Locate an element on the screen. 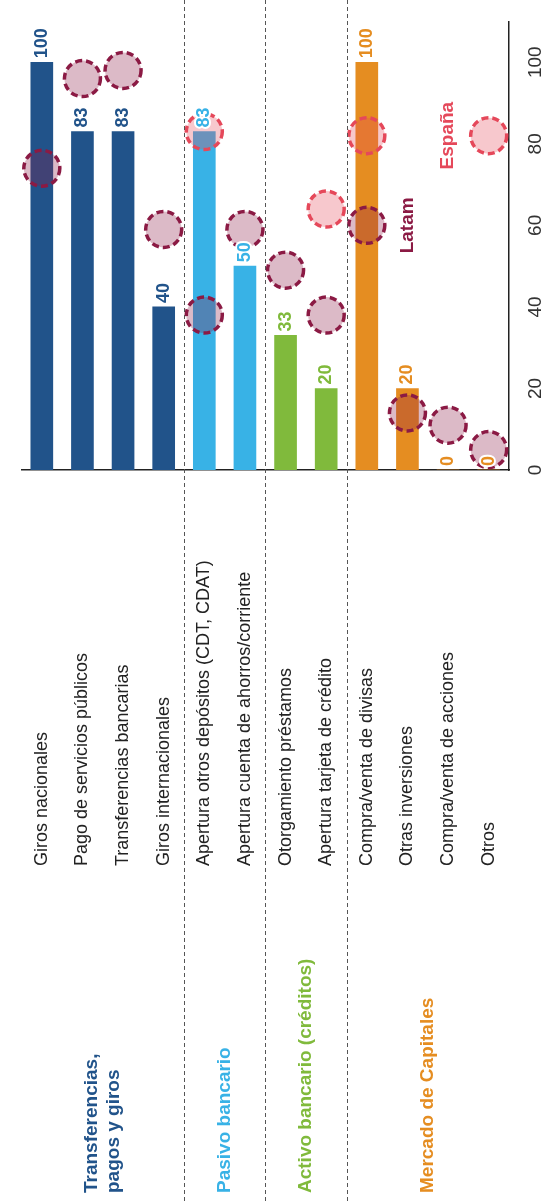 This screenshot has width=546, height=1202. text: España is located at coordinates (447, 135).